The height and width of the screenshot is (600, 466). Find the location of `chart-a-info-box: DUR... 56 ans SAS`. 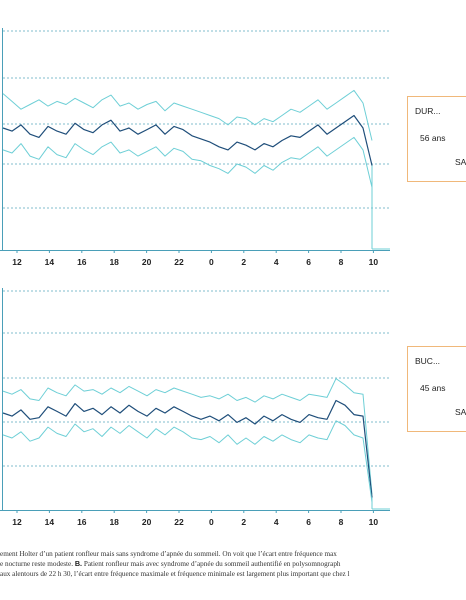

chart-a-info-box: DUR... 56 ans SAS is located at coordinates (436, 139).